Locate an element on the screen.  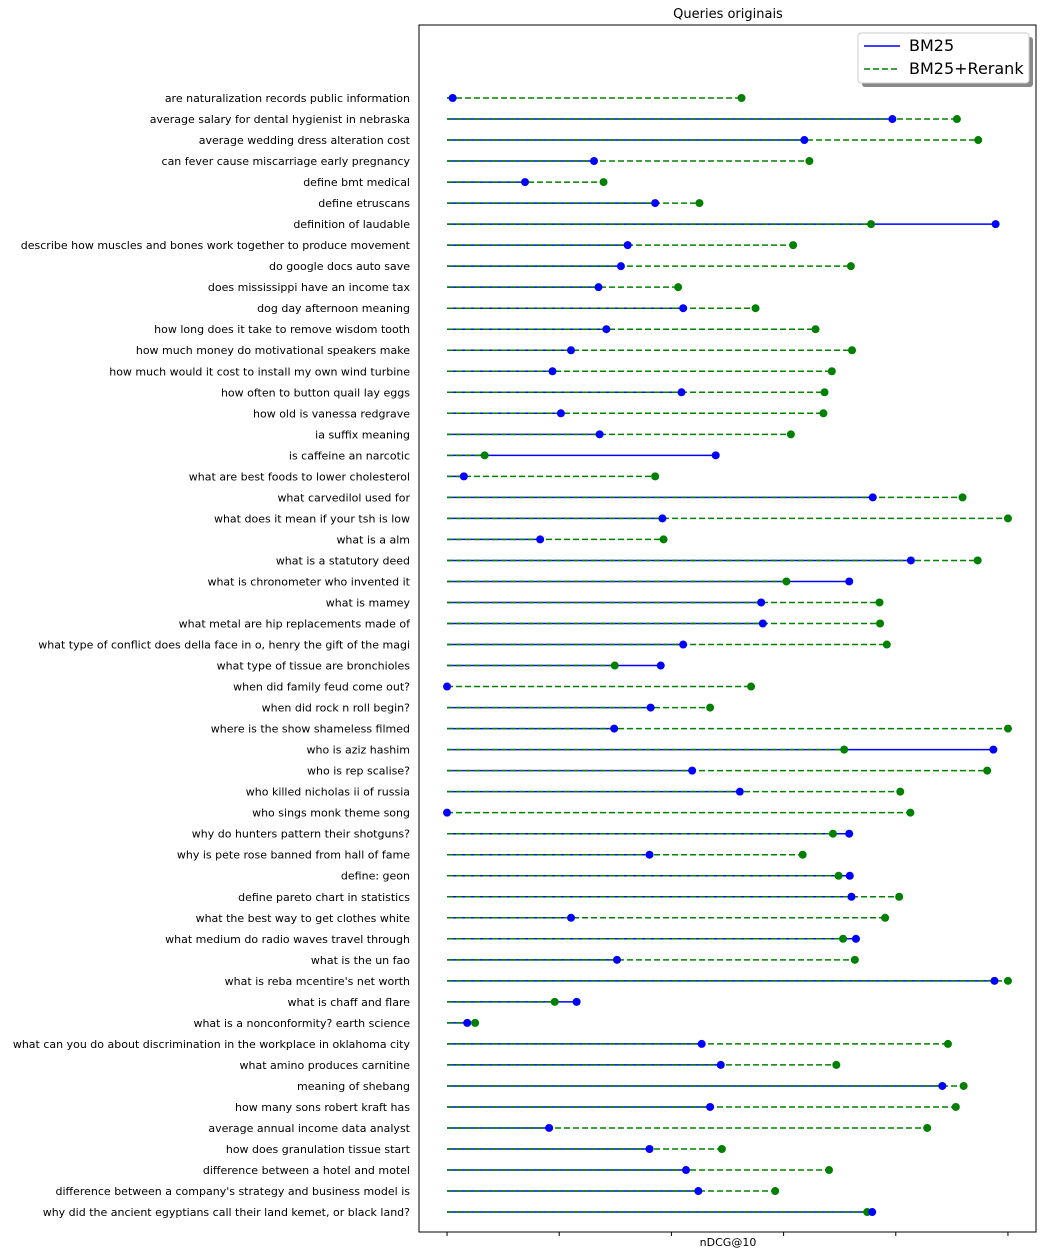
legend: BM25 BM25+Rerank is located at coordinates (945, 59).